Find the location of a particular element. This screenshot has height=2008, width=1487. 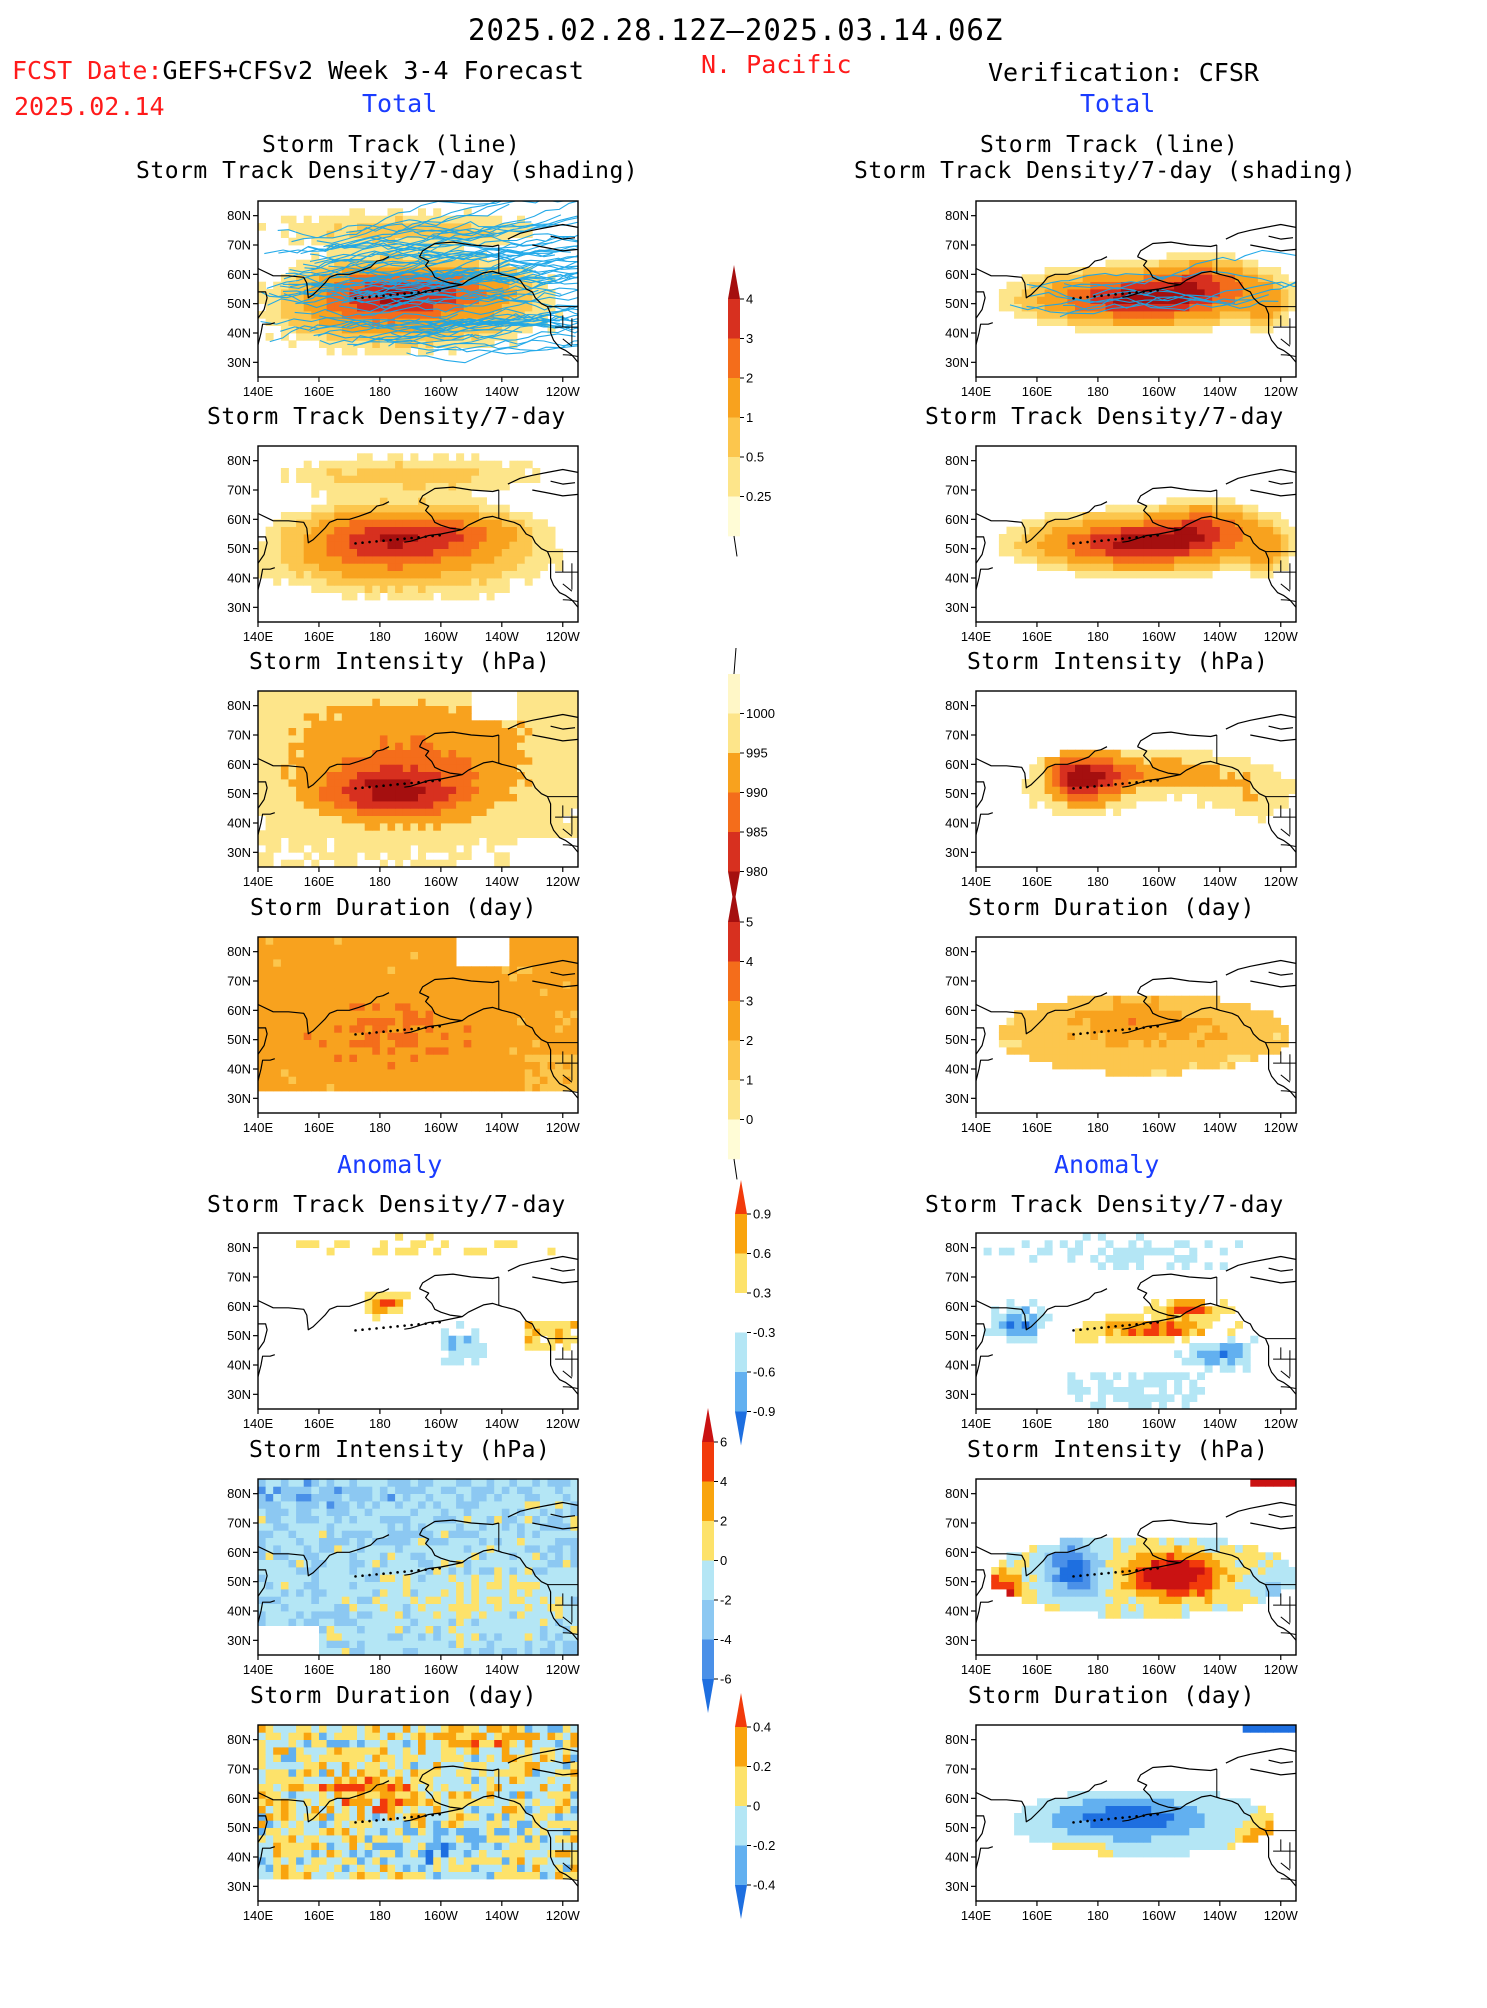

colorbar-label: 0.4 is located at coordinates (762, 1727).